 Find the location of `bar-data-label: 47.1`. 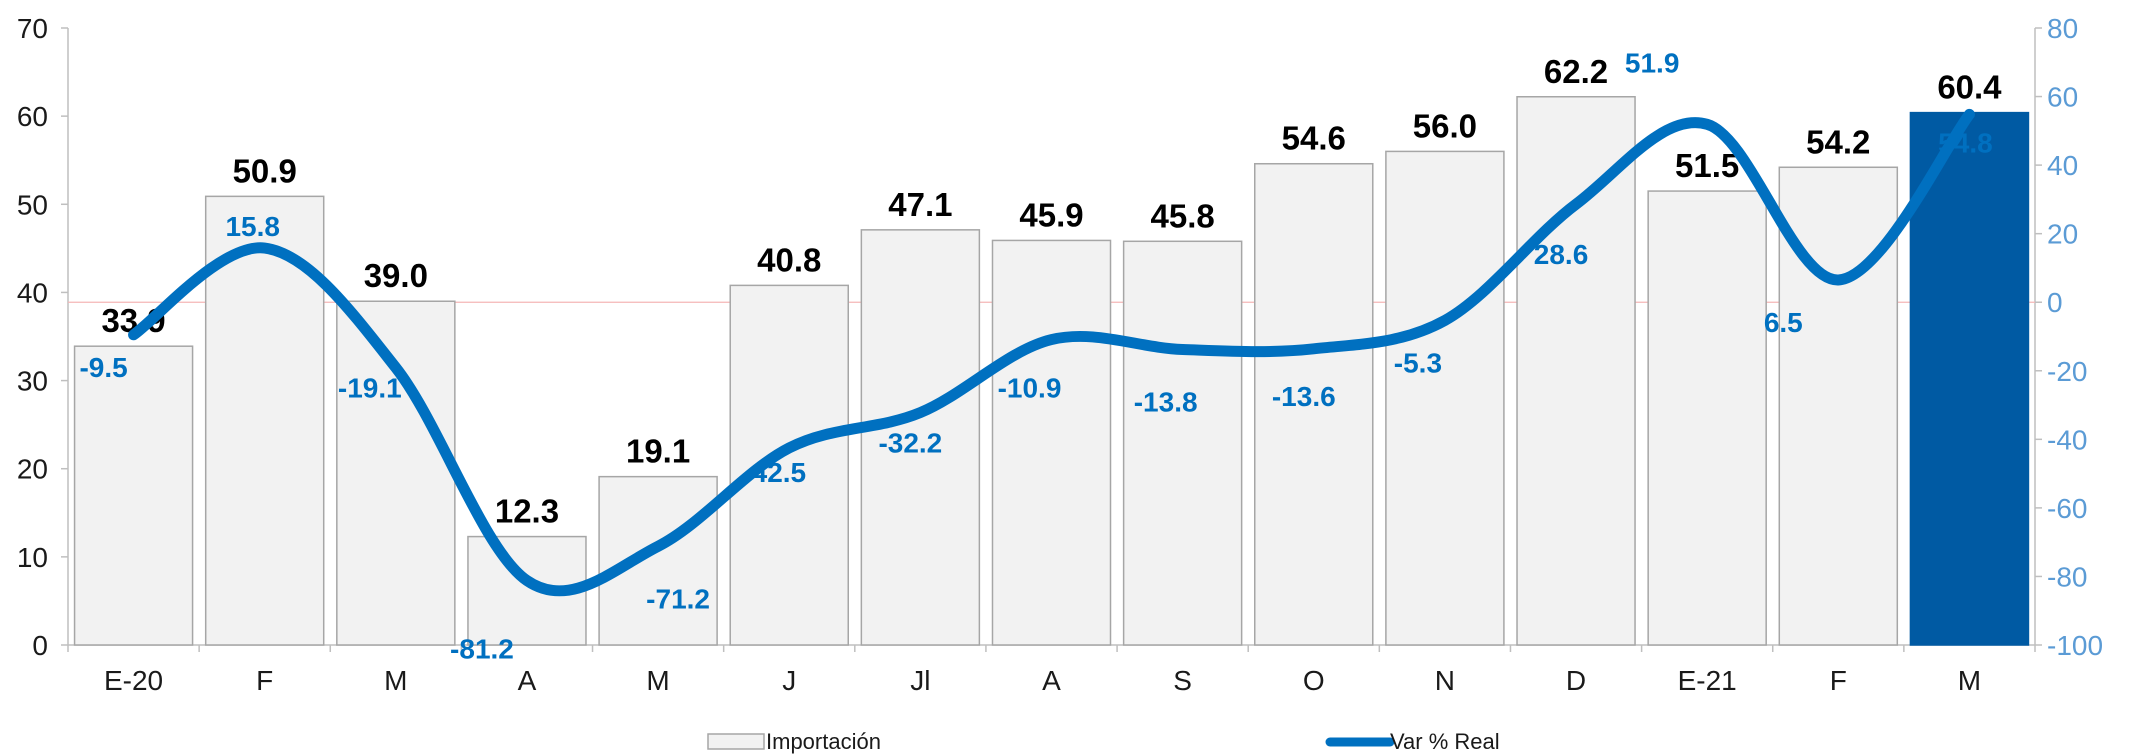

bar-data-label: 47.1 is located at coordinates (920, 204).